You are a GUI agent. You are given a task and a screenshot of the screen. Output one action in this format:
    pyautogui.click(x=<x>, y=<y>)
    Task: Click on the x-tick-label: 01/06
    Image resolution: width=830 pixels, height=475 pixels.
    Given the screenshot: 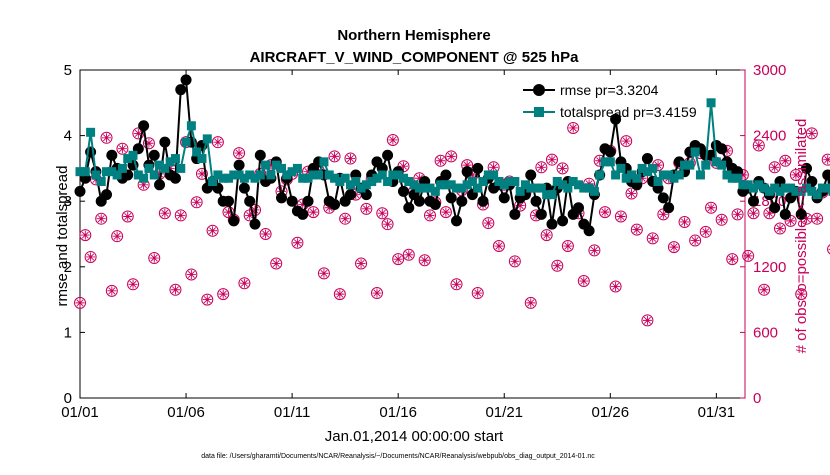 What is the action you would take?
    pyautogui.click(x=186, y=412)
    